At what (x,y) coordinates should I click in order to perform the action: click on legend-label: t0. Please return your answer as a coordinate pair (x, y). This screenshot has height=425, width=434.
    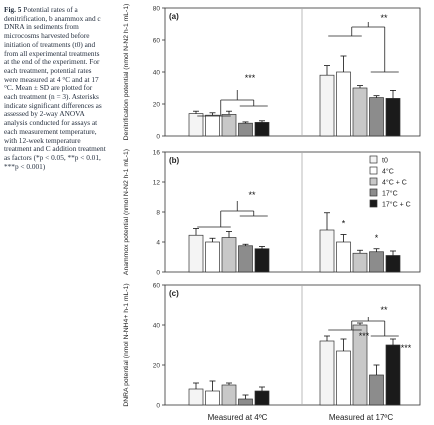
    Looking at the image, I should click on (385, 161).